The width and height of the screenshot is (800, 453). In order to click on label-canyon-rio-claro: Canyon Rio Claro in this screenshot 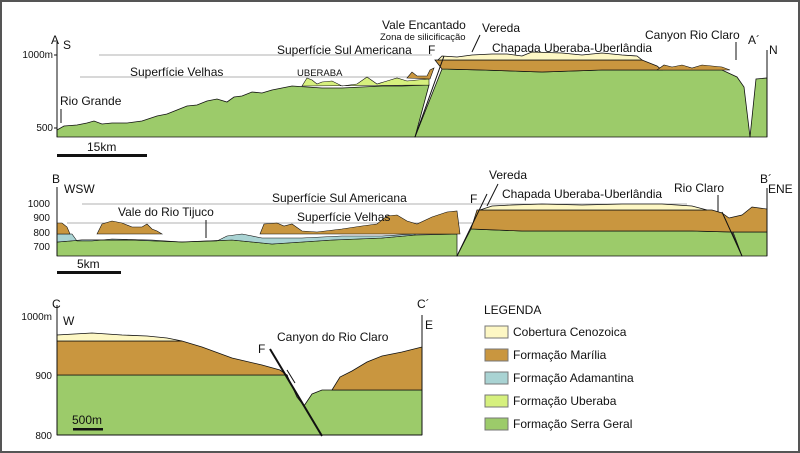, I will do `click(692, 35)`.